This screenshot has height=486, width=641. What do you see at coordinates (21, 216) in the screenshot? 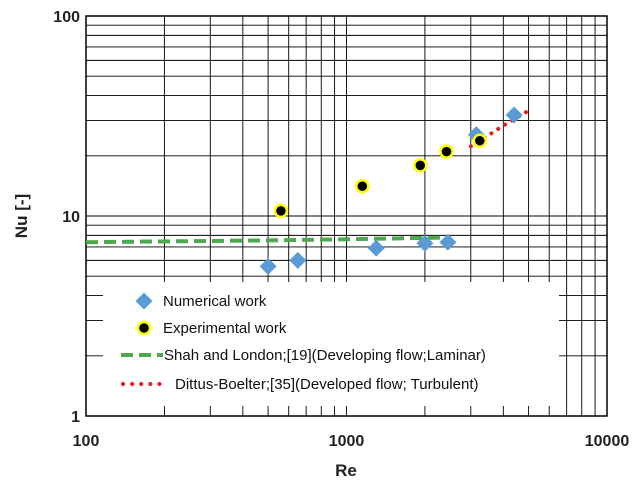
I see `y-axis-title: Nu [-]` at bounding box center [21, 216].